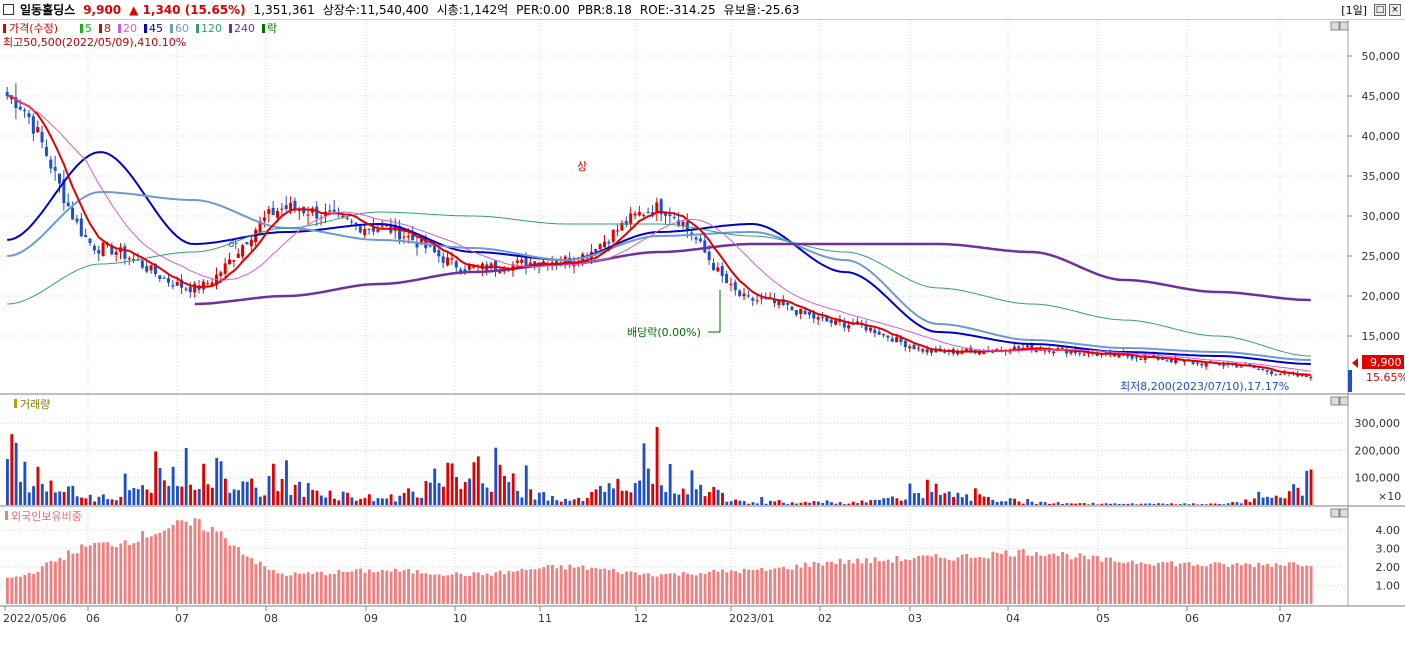 The image size is (1405, 648). Describe the element at coordinates (1335, 513) in the screenshot. I see `foreign-panel-min-button` at that location.